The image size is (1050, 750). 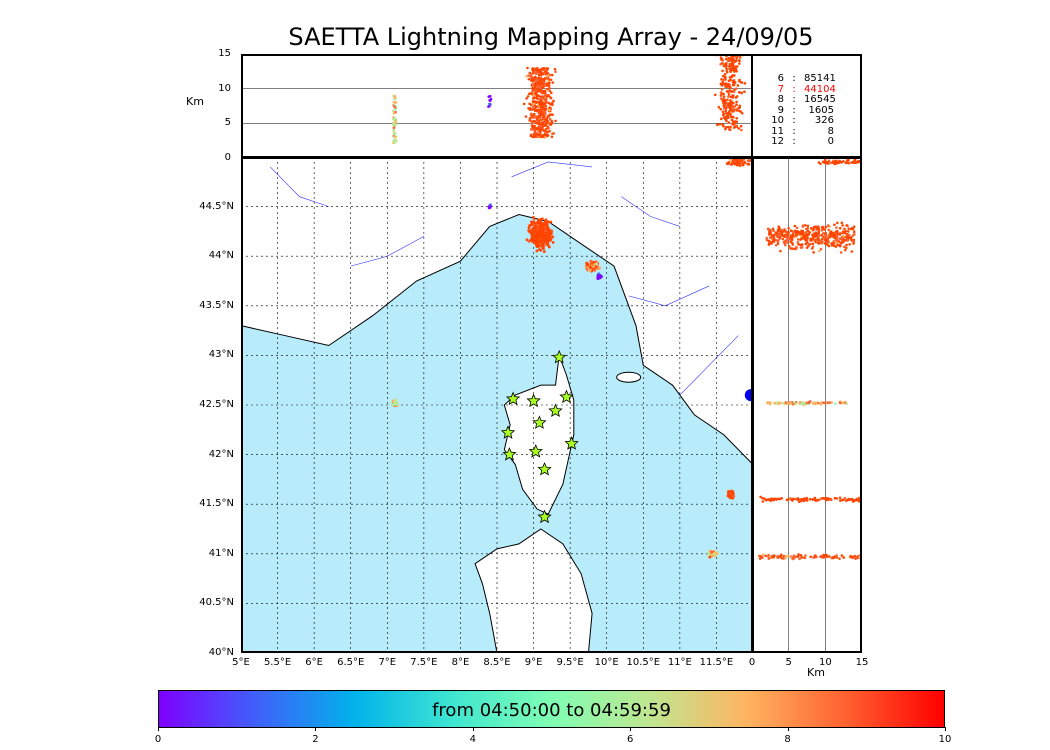 What do you see at coordinates (631, 729) in the screenshot?
I see `colorbar-tick-mark` at bounding box center [631, 729].